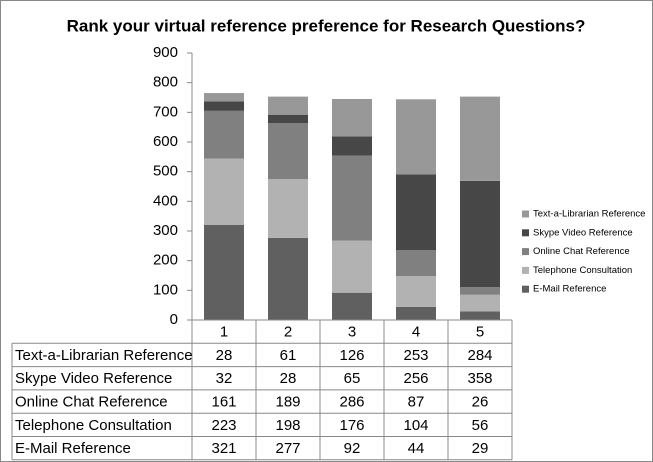  I want to click on legend-label: Telephone Consultation, so click(582, 270).